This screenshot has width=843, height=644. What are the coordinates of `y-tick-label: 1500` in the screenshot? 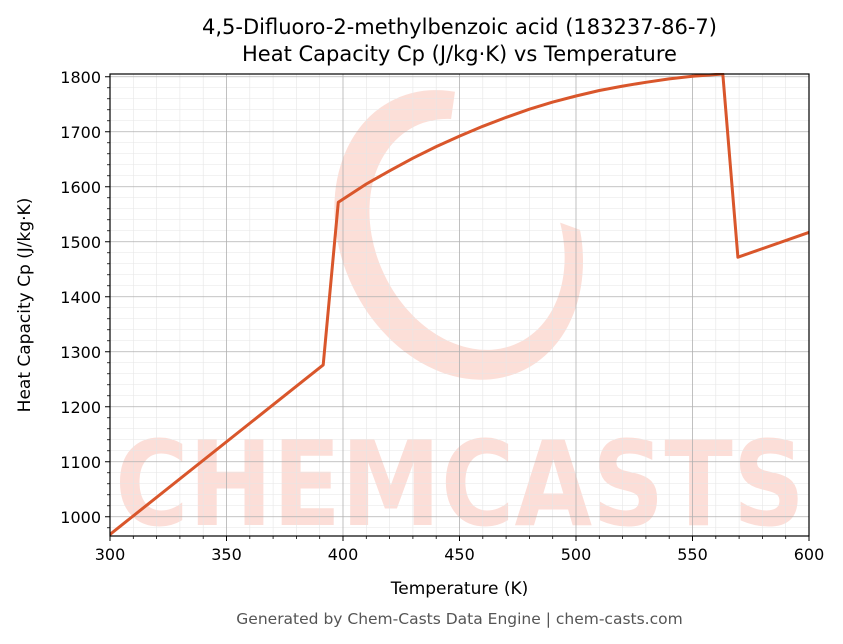 It's located at (80, 242).